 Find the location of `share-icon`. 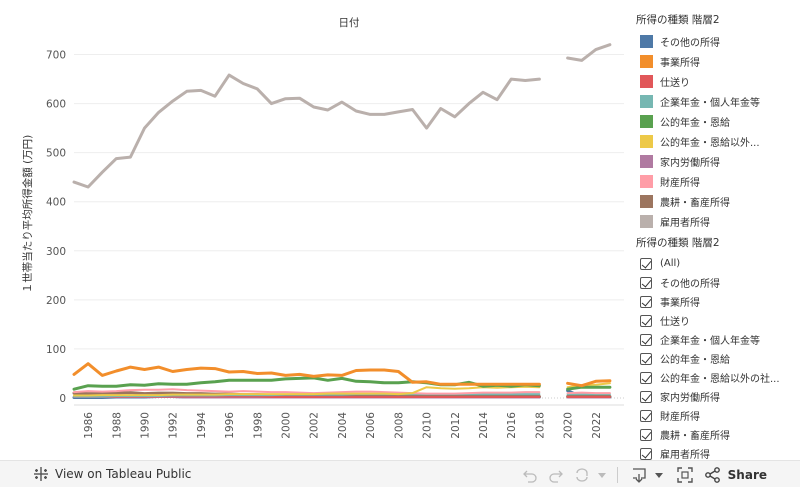

share-icon is located at coordinates (712, 474).